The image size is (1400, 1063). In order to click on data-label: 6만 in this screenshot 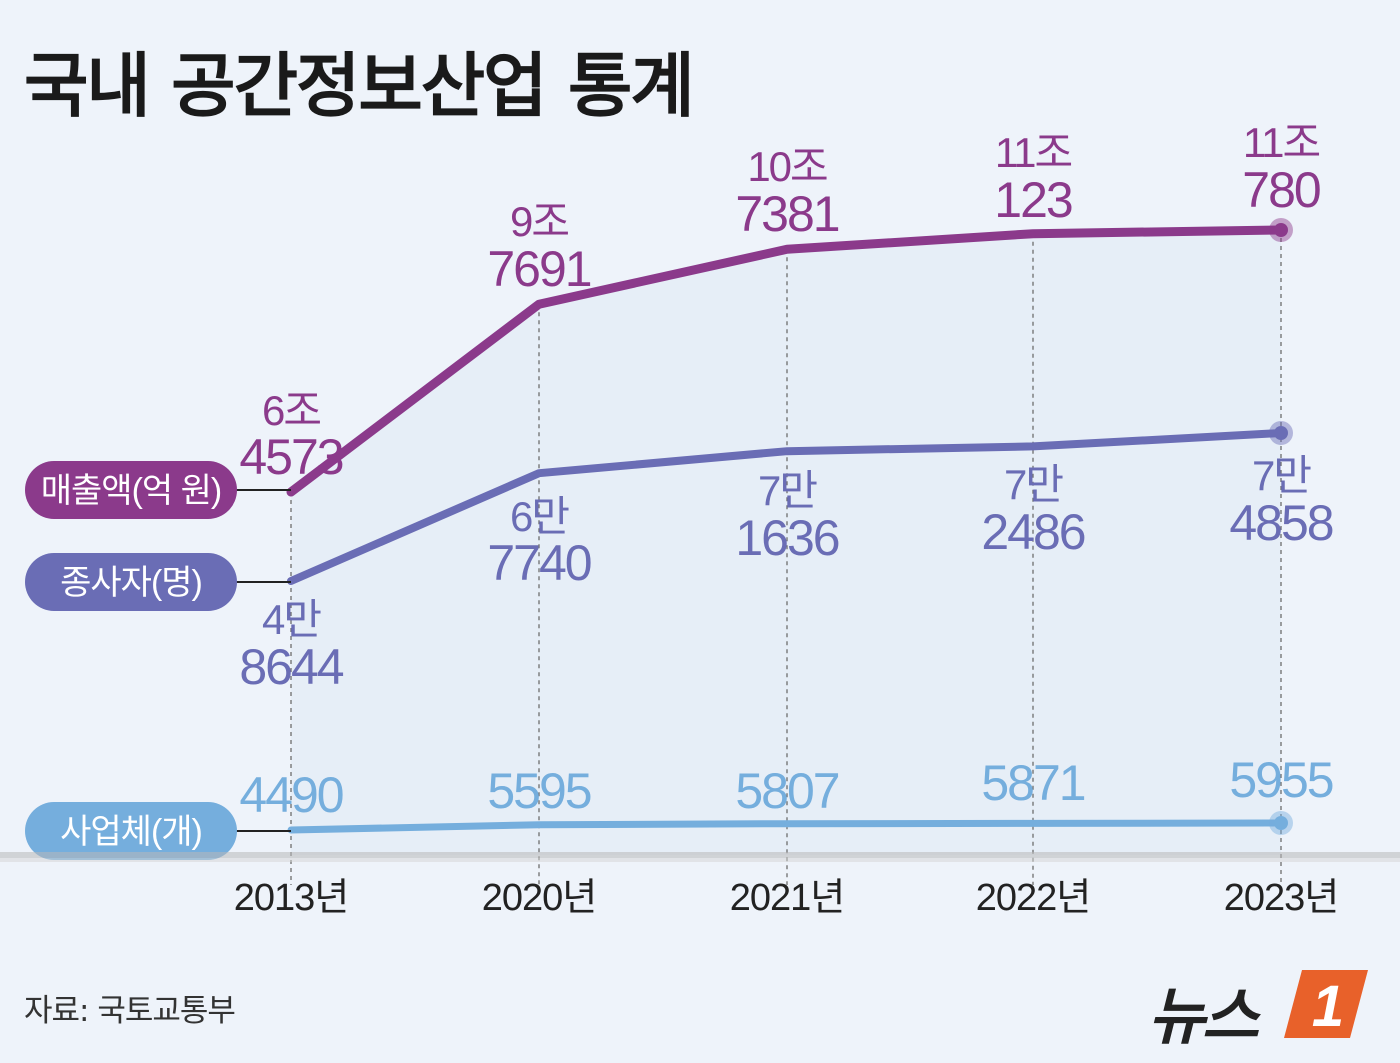, I will do `click(539, 516)`.